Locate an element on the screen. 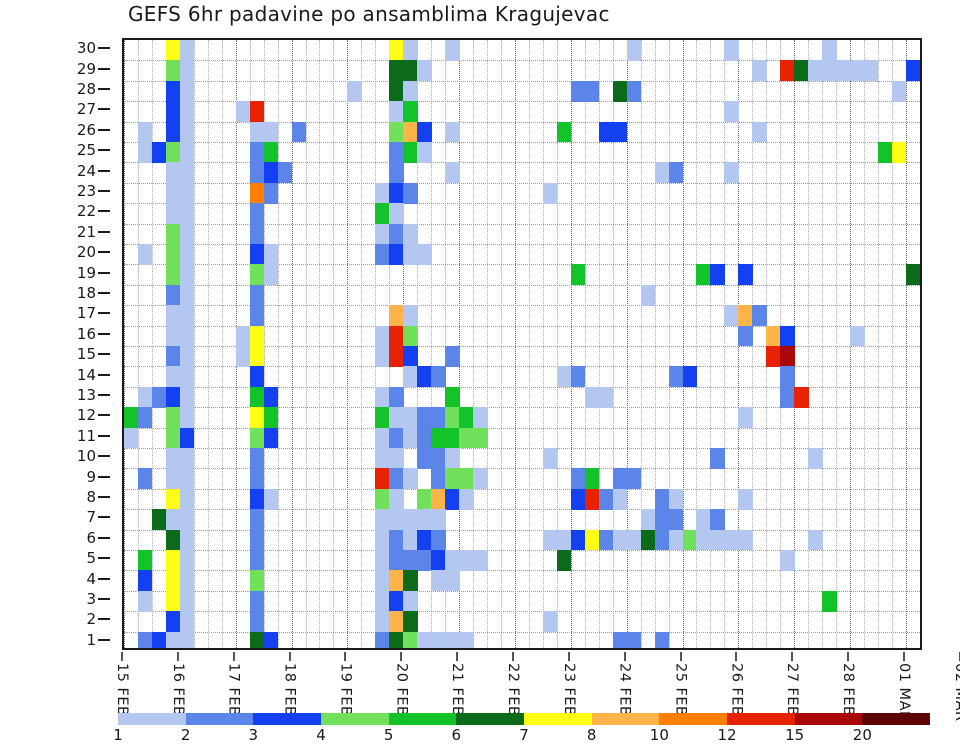  x-tick-label: 27 FEB is located at coordinates (792, 690).